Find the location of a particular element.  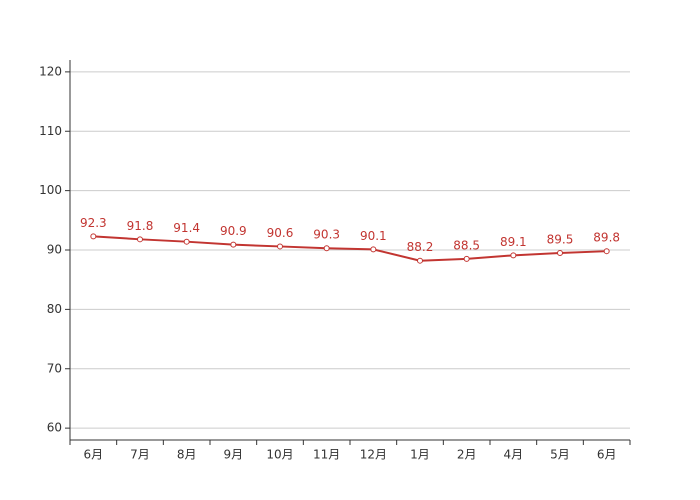

y-tick-label: 70 is located at coordinates (54, 368).